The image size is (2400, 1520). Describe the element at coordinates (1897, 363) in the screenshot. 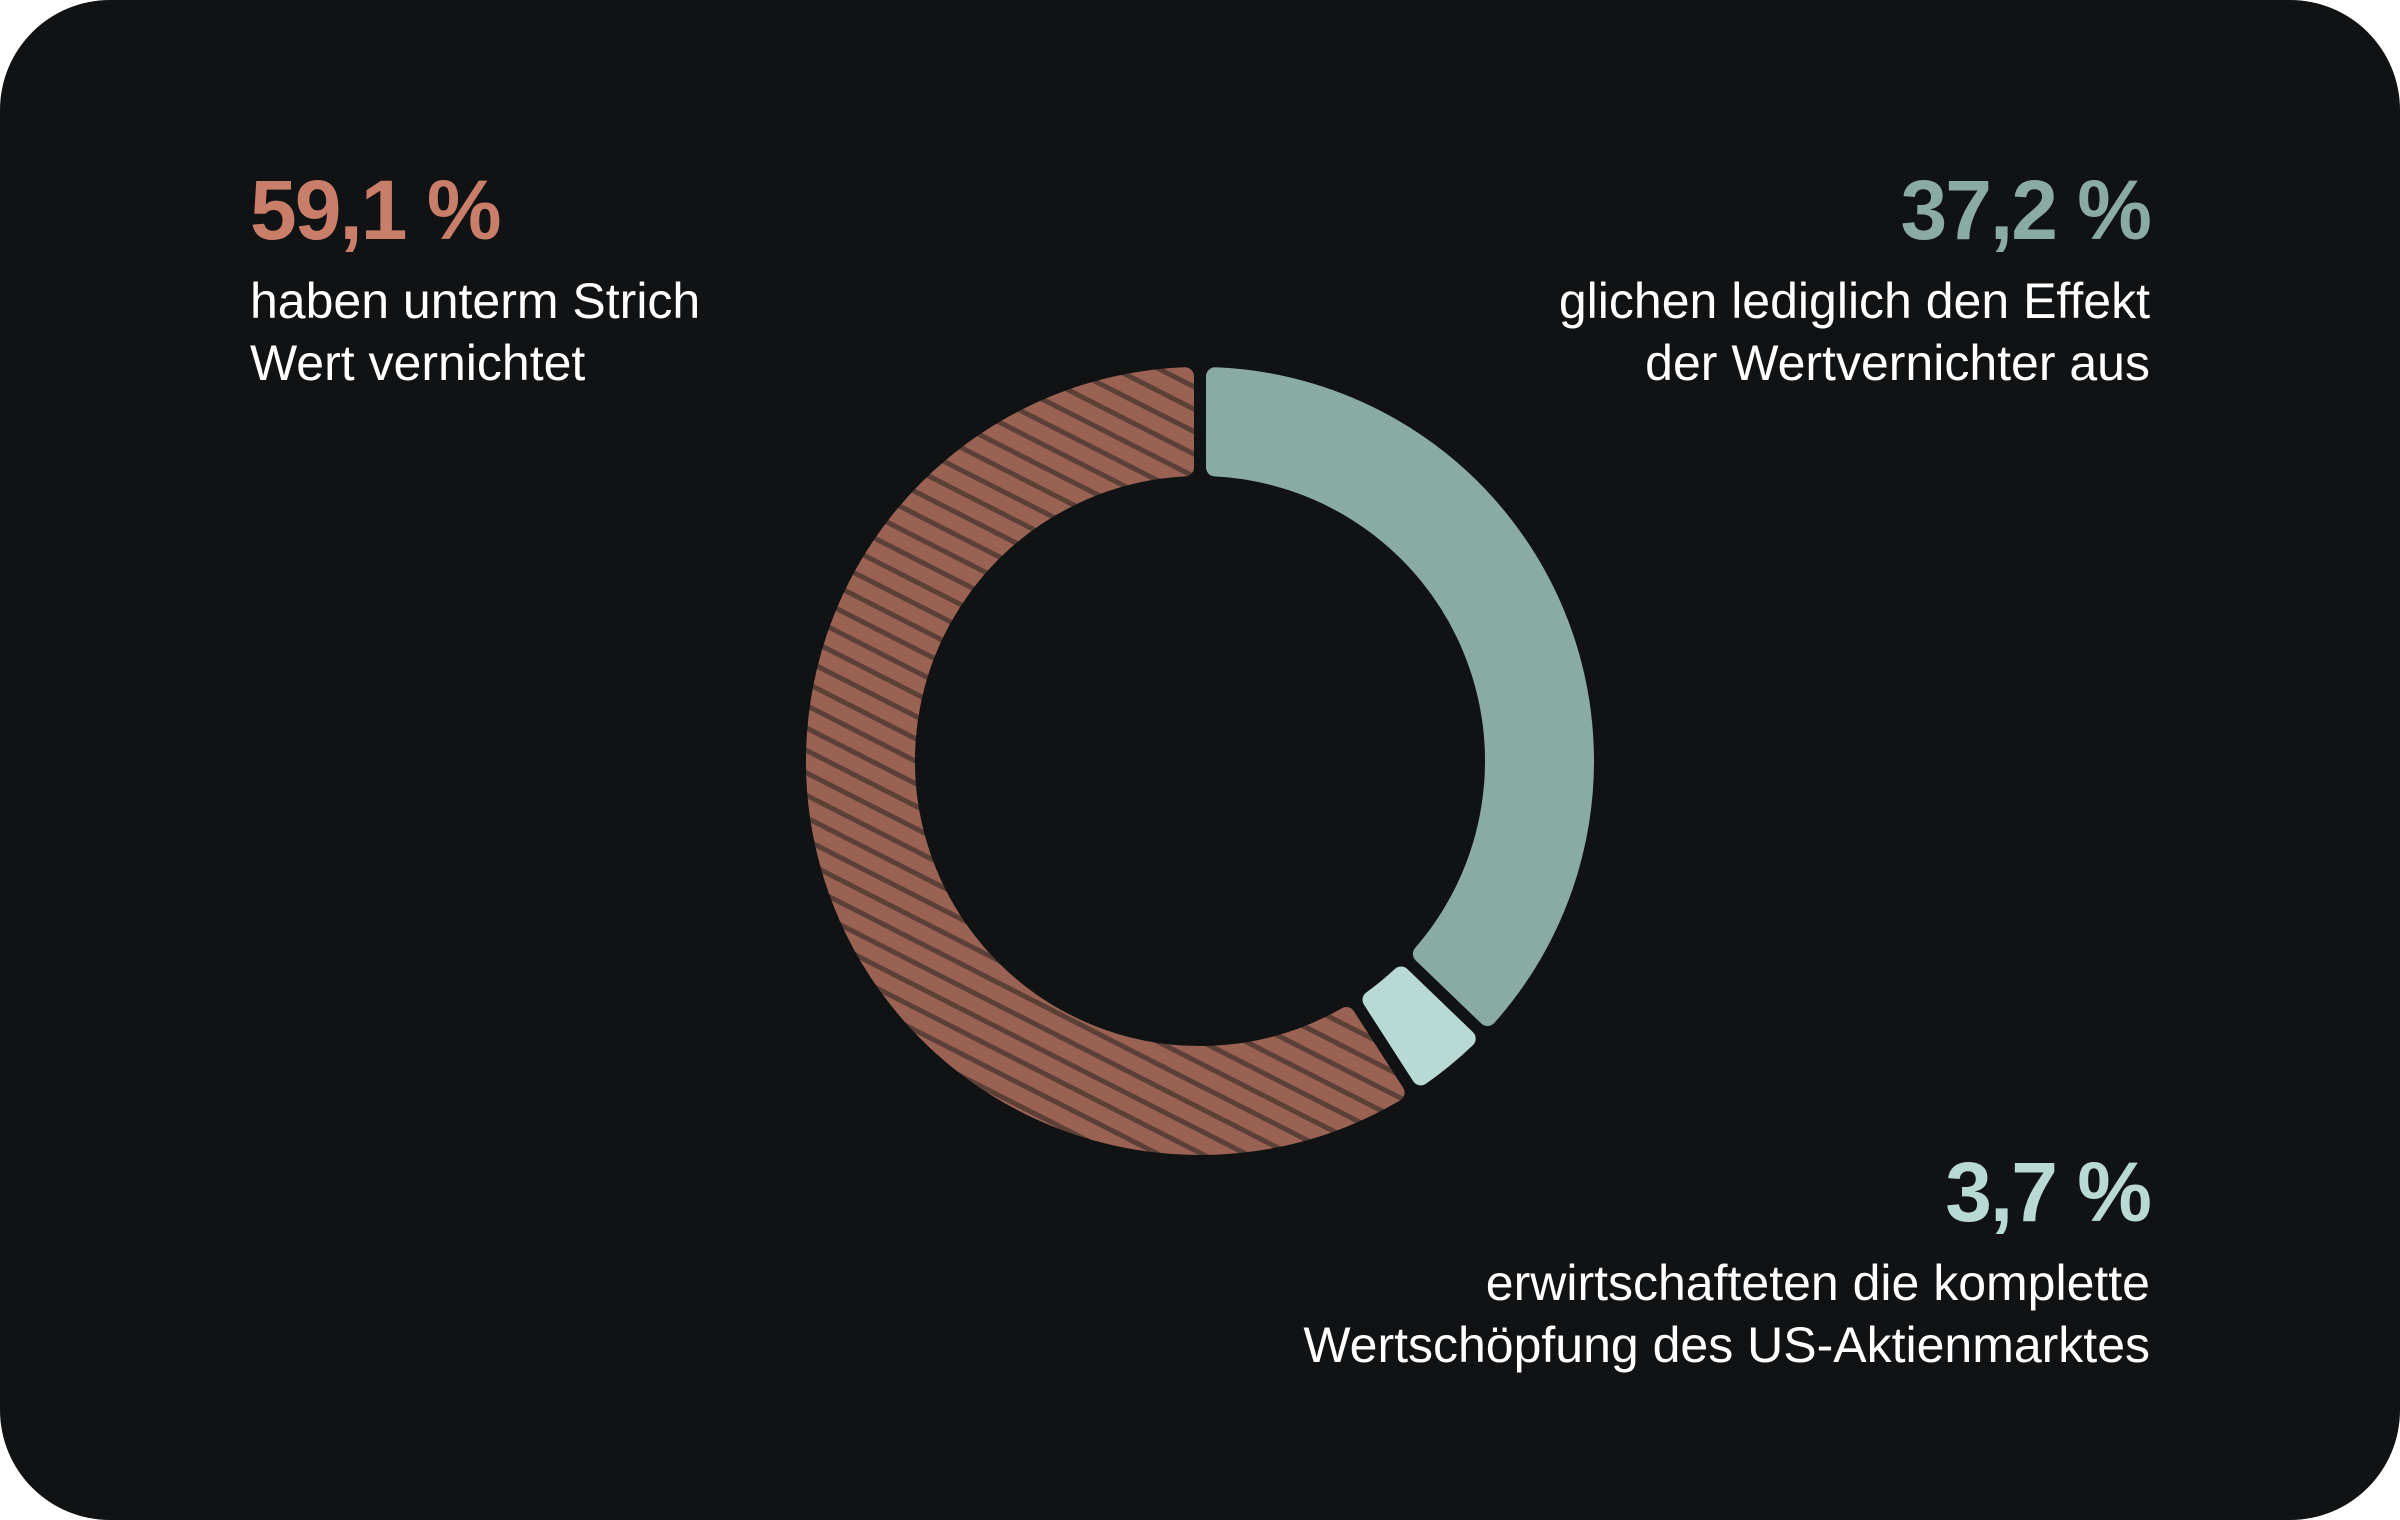

I see `description-line: der Wertvernichter aus` at that location.